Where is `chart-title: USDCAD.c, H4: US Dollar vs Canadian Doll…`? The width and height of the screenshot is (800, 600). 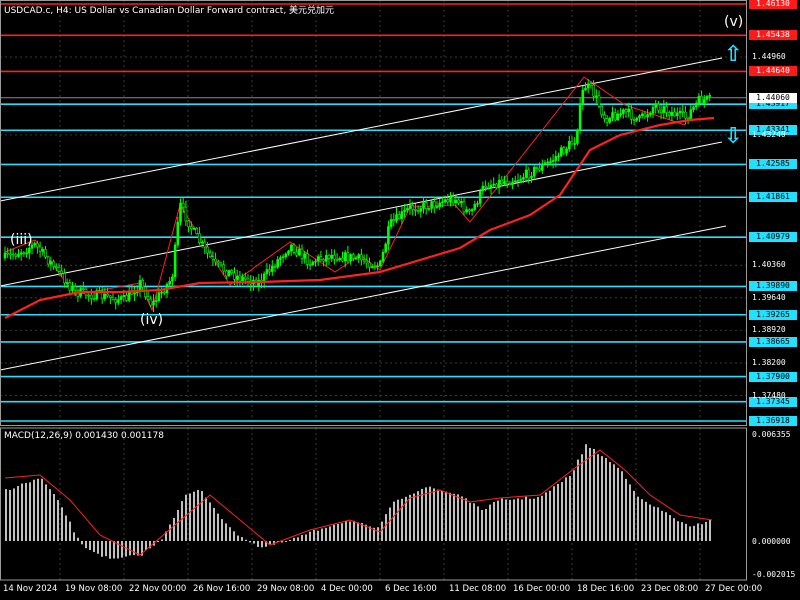 chart-title: USDCAD.c, H4: US Dollar vs Canadian Doll… is located at coordinates (169, 11).